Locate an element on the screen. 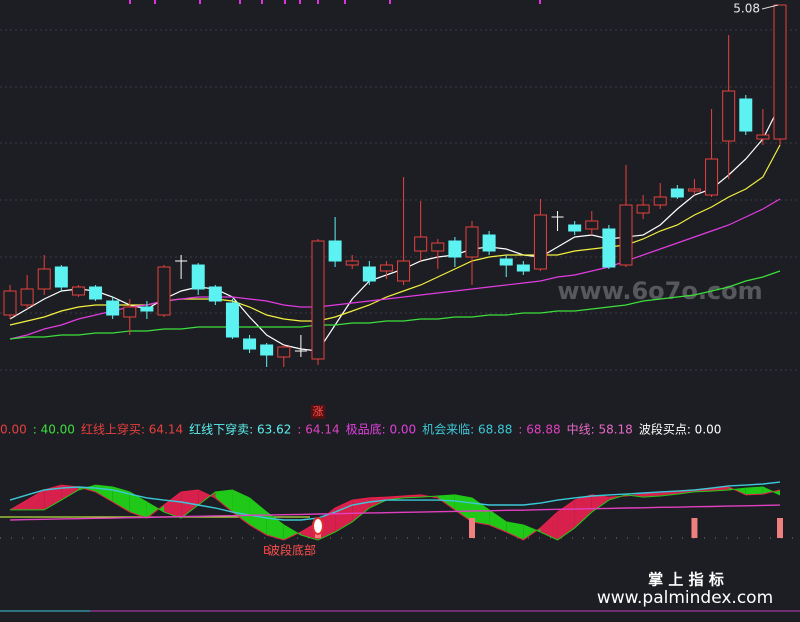 This screenshot has width=800, height=622. annotation-arrow is located at coordinates (770, 7).